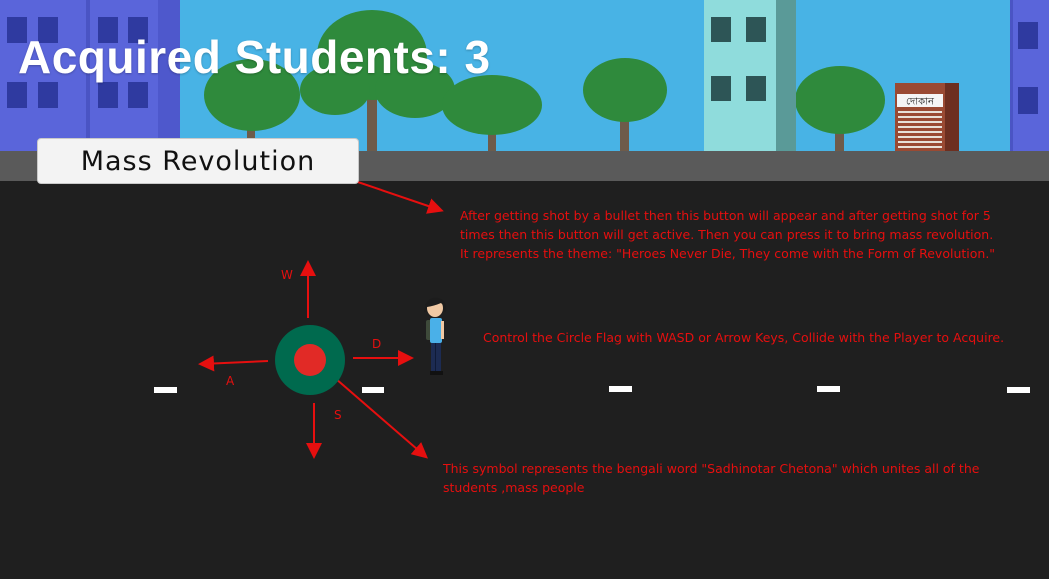  I want to click on lane-markings, so click(592, 389).